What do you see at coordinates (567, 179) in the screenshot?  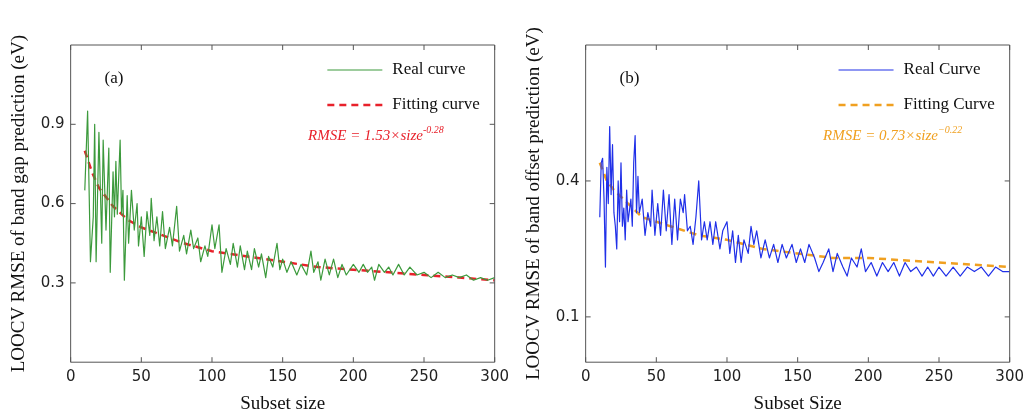 I see `y-tick-label: 0.4` at bounding box center [567, 179].